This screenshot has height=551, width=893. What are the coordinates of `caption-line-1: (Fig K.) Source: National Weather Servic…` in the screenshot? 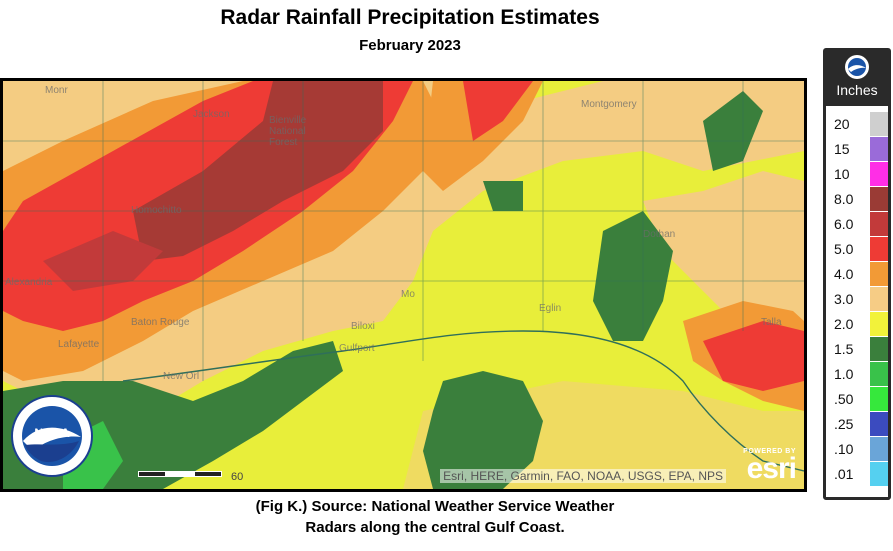 It's located at (435, 506).